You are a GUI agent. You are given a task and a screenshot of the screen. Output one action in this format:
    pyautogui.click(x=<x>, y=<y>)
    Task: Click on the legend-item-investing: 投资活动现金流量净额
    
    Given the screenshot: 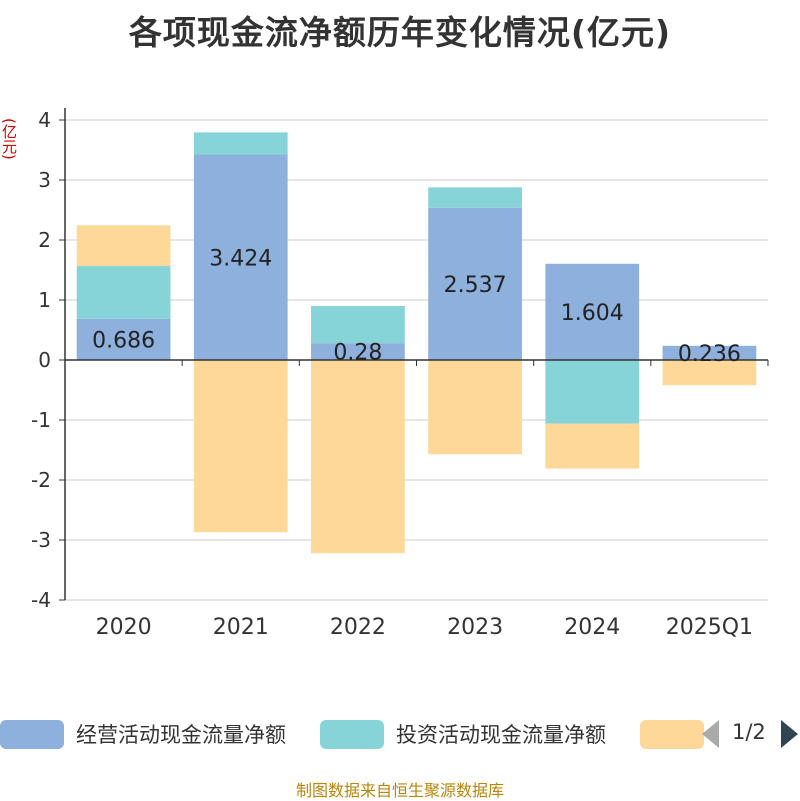 What is the action you would take?
    pyautogui.click(x=463, y=734)
    